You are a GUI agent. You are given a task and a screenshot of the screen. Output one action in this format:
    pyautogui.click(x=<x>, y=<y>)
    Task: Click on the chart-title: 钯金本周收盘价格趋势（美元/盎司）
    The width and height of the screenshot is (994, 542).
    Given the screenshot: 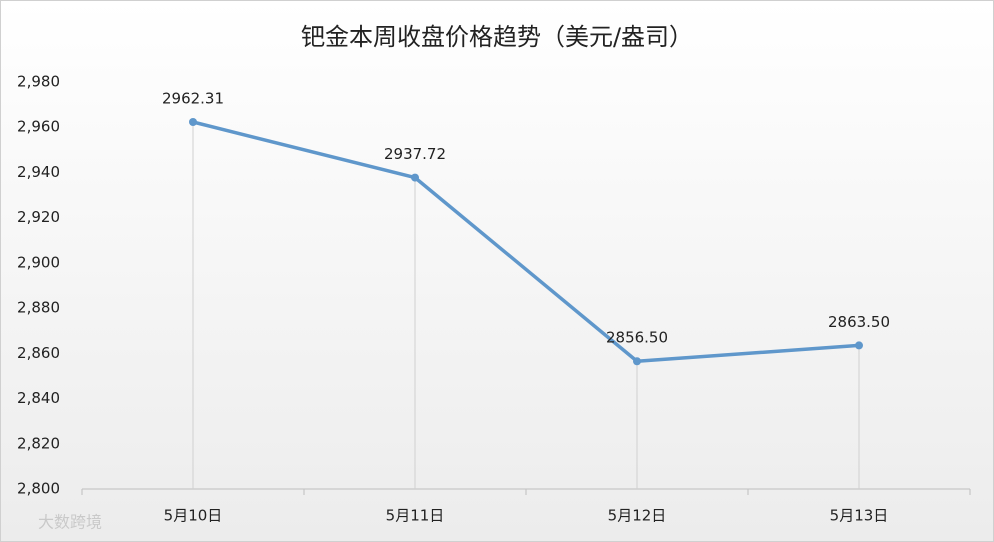 What is the action you would take?
    pyautogui.click(x=497, y=37)
    